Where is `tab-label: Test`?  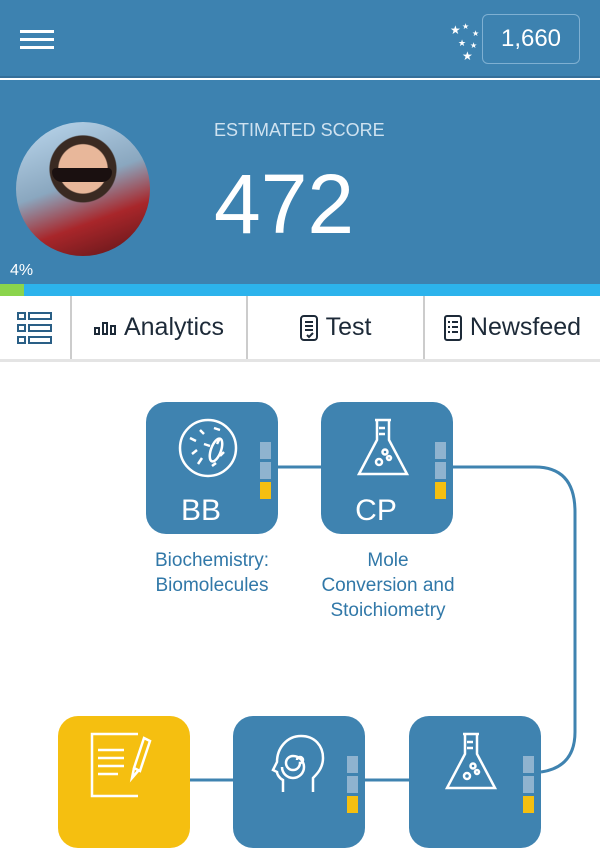
tab-label: Test is located at coordinates (348, 327).